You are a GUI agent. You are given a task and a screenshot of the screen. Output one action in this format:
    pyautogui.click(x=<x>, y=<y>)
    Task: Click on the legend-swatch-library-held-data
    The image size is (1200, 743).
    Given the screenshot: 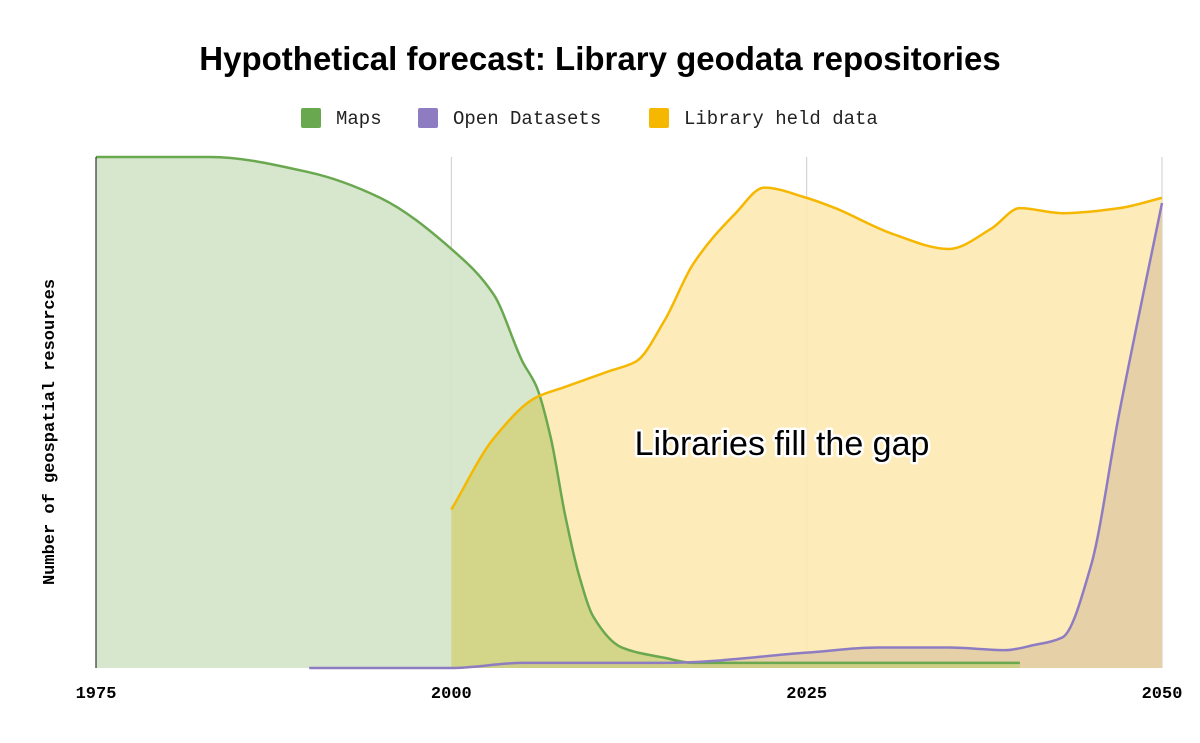 What is the action you would take?
    pyautogui.click(x=659, y=118)
    